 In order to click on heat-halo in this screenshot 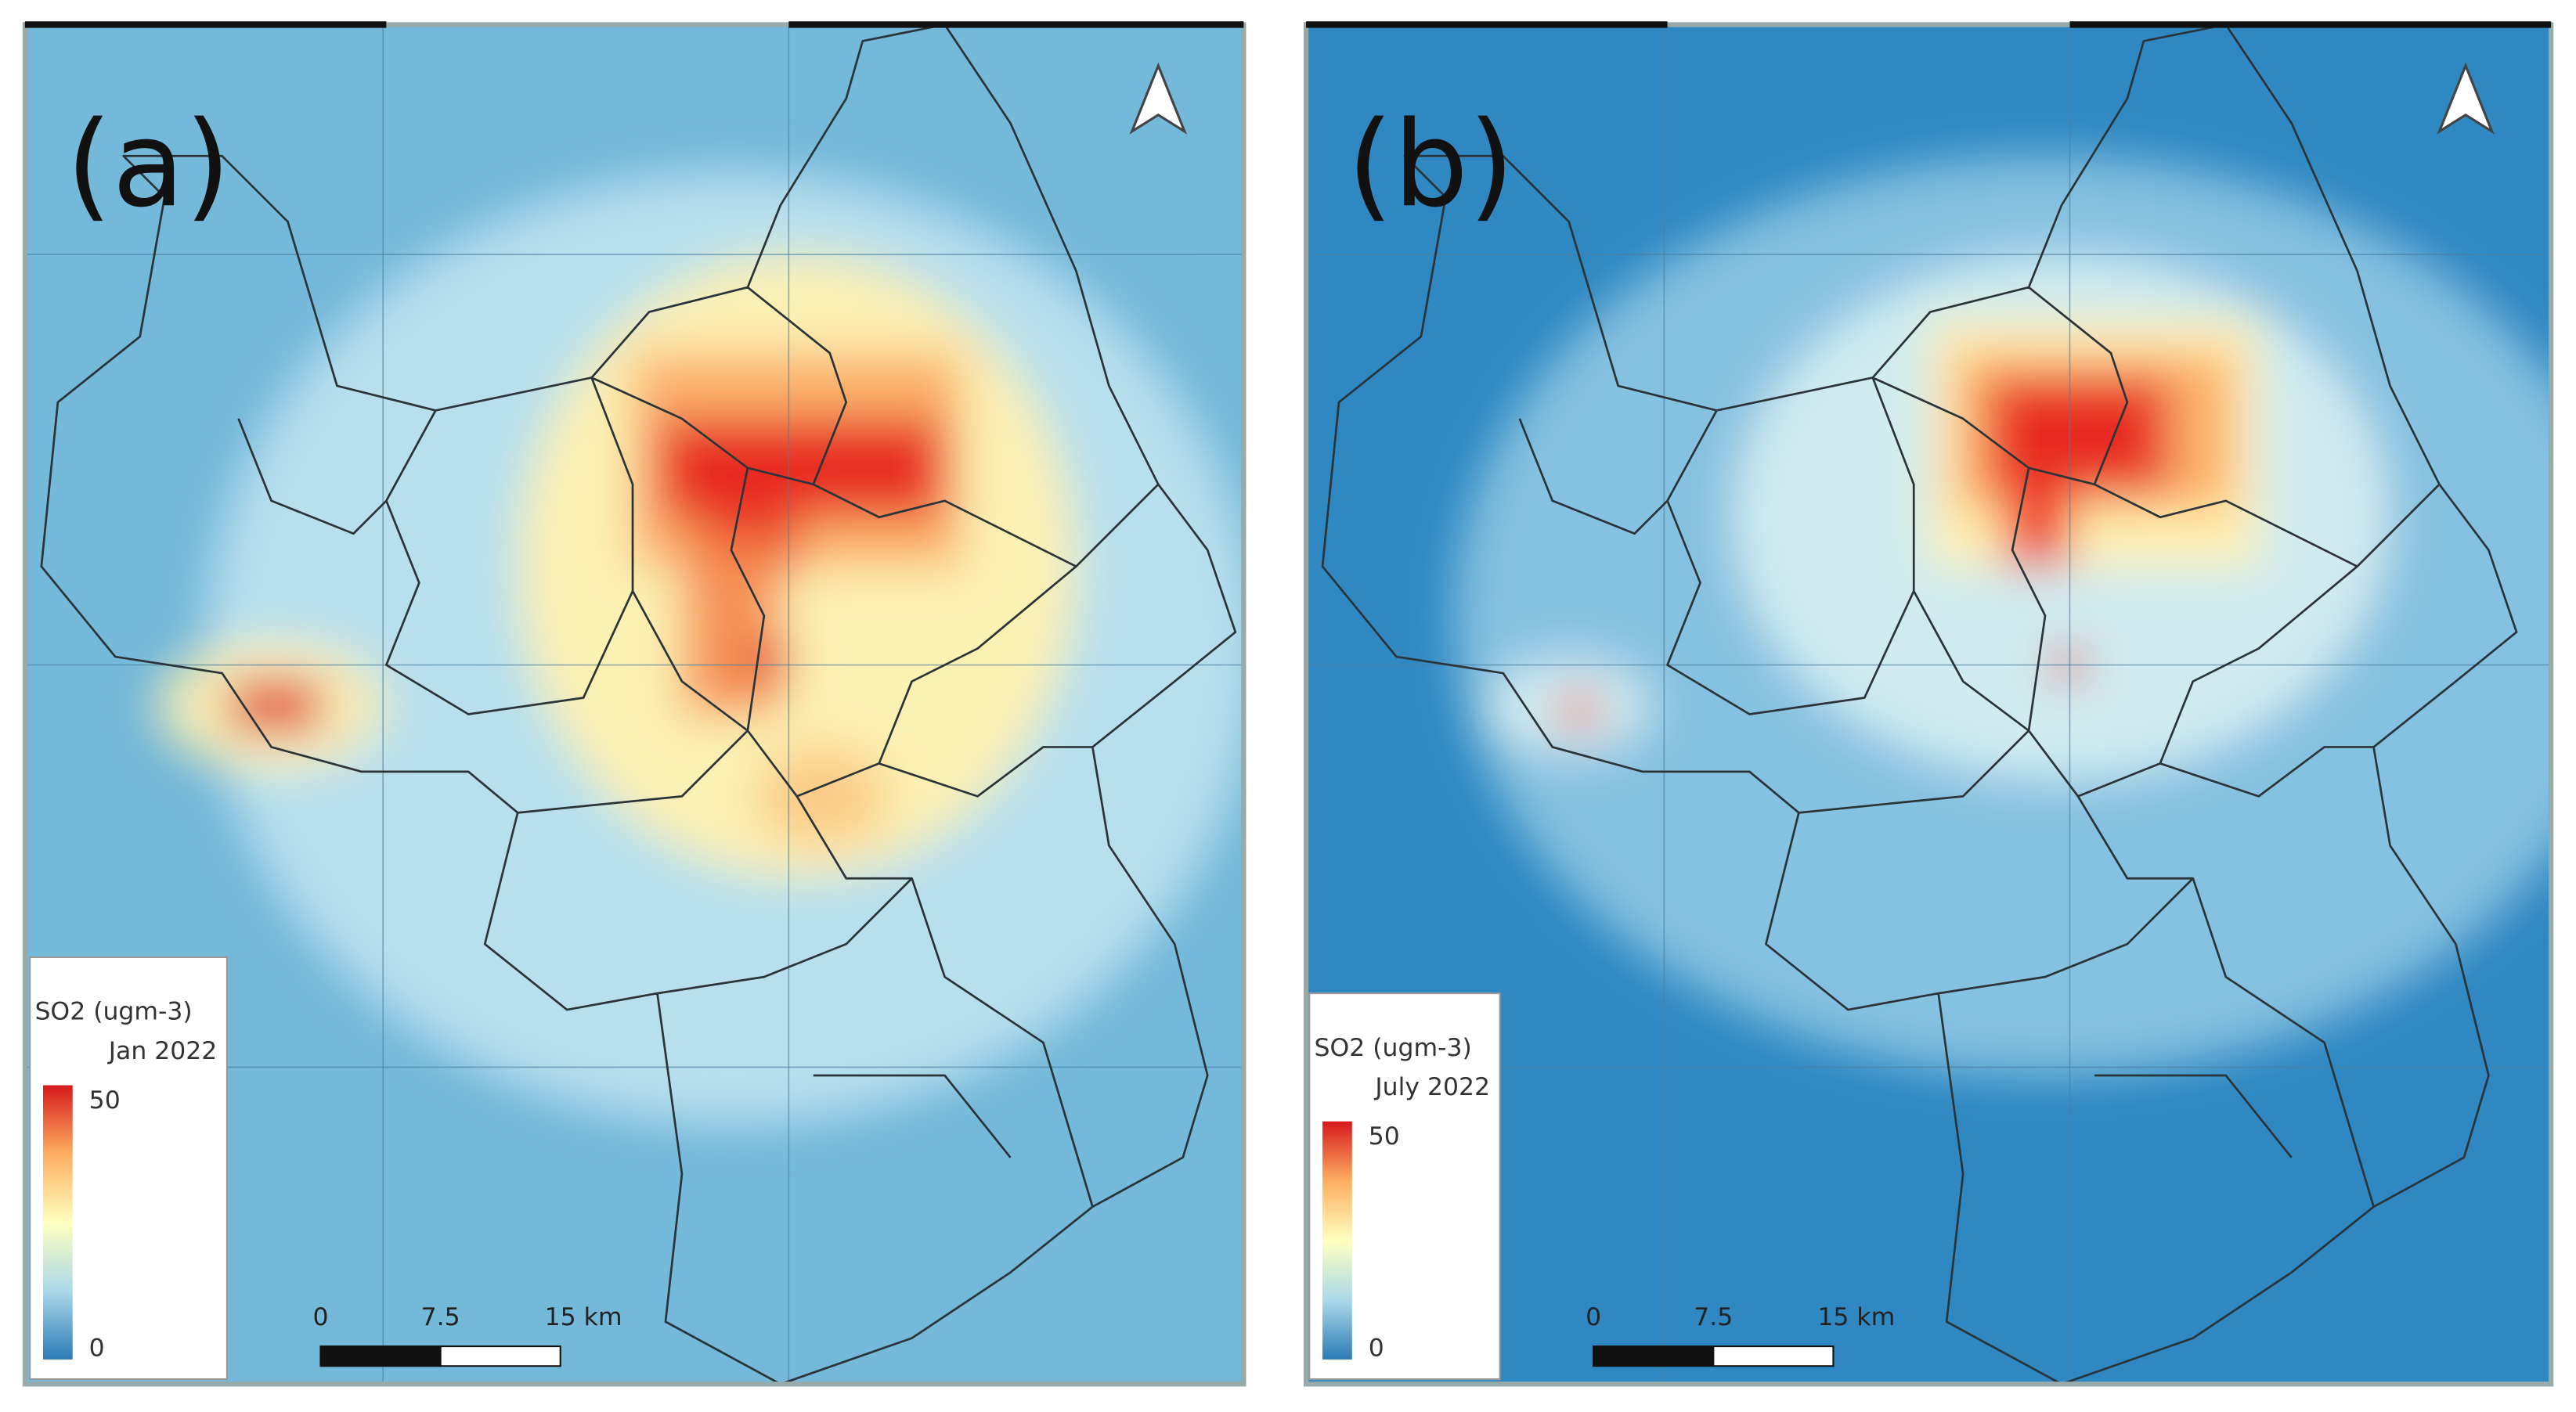, I will do `click(822, 796)`.